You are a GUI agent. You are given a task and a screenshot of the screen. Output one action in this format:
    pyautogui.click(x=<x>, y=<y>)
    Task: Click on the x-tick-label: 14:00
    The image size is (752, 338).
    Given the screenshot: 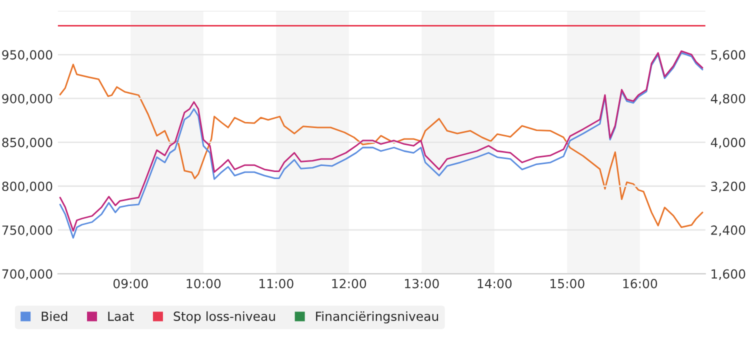 What is the action you would take?
    pyautogui.click(x=495, y=283)
    